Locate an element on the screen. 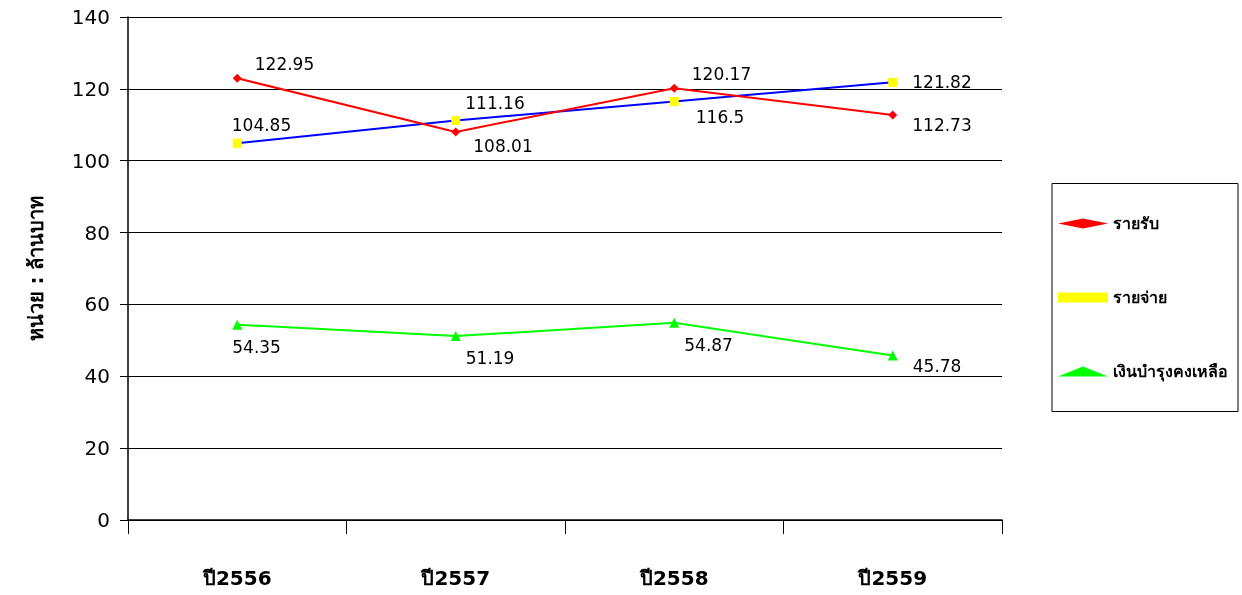 This screenshot has height=595, width=1242. legend-label: เงินบำรุงคงเหลือ is located at coordinates (1170, 372).